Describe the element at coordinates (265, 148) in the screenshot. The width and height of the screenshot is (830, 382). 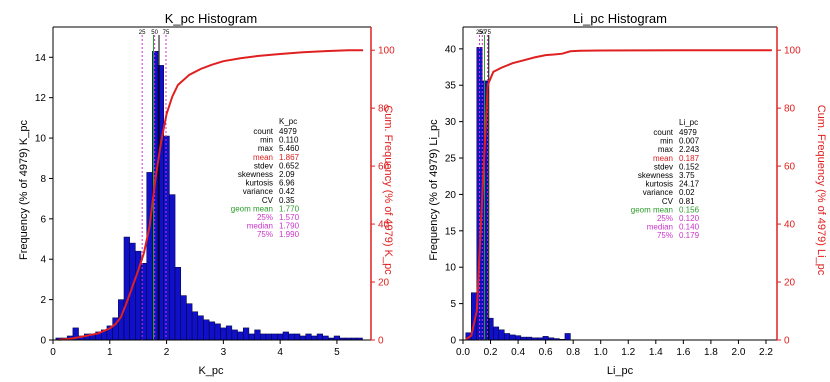
I see `kpc-stat-label: max` at that location.